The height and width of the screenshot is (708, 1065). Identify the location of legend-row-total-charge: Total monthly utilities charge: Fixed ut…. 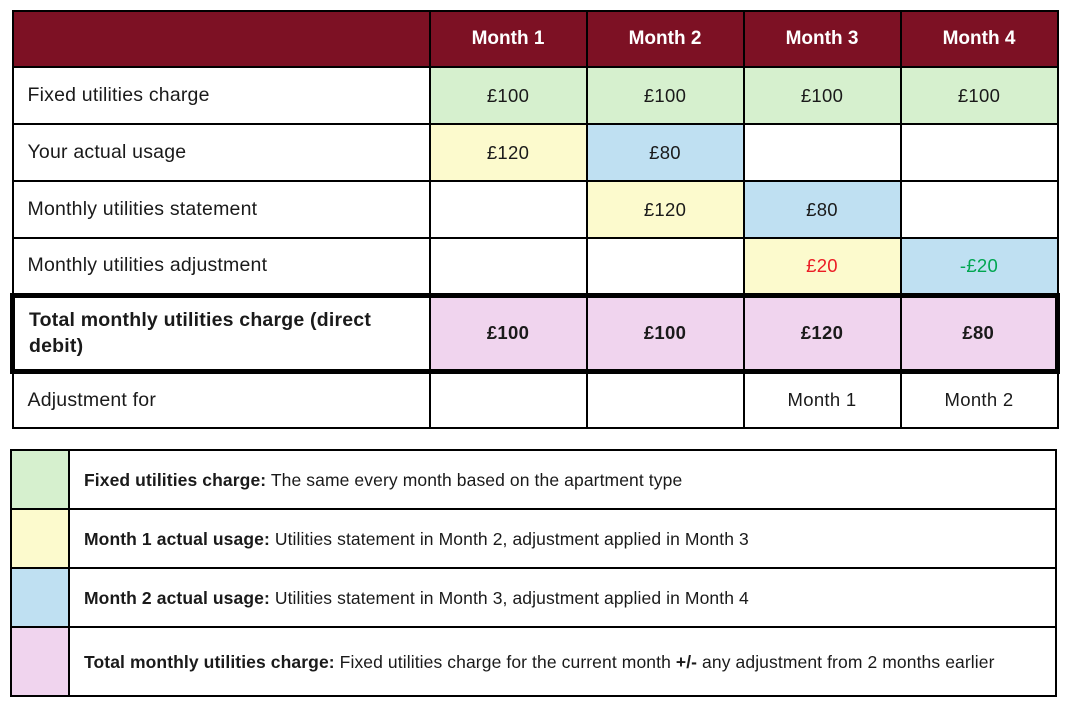
(533, 661).